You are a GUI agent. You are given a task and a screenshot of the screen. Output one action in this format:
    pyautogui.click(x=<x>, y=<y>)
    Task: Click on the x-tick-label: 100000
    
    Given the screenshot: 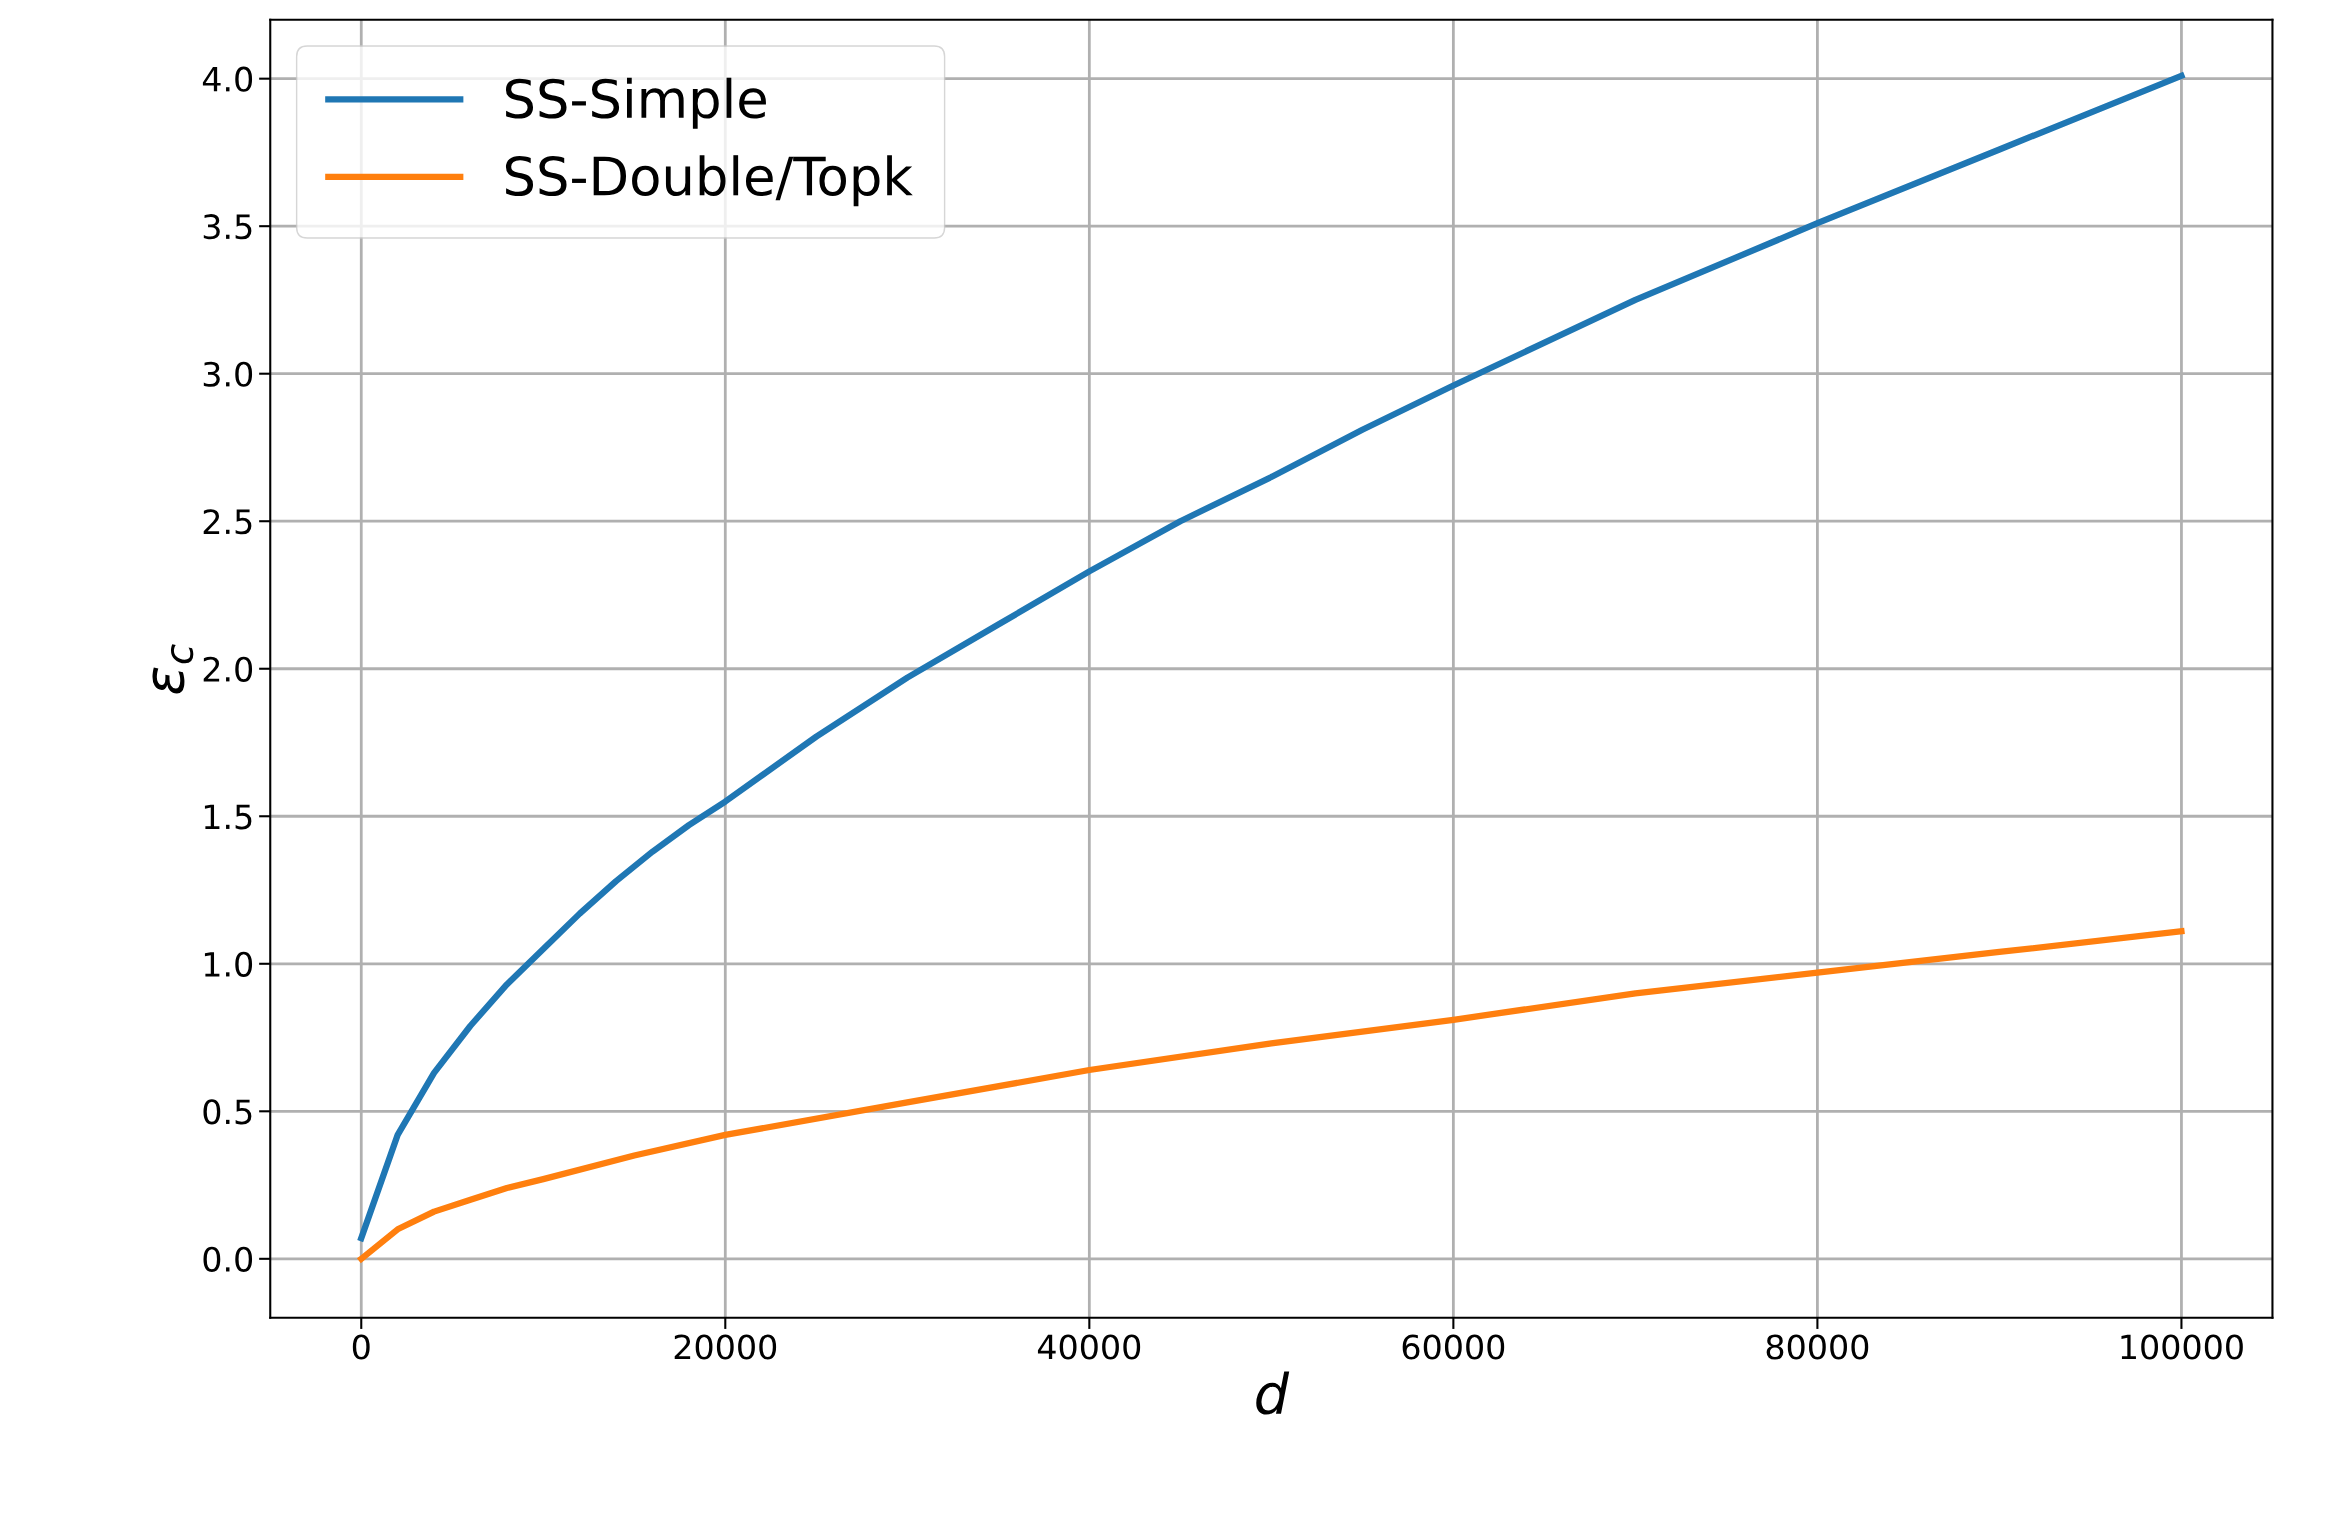 What is the action you would take?
    pyautogui.click(x=2182, y=1347)
    